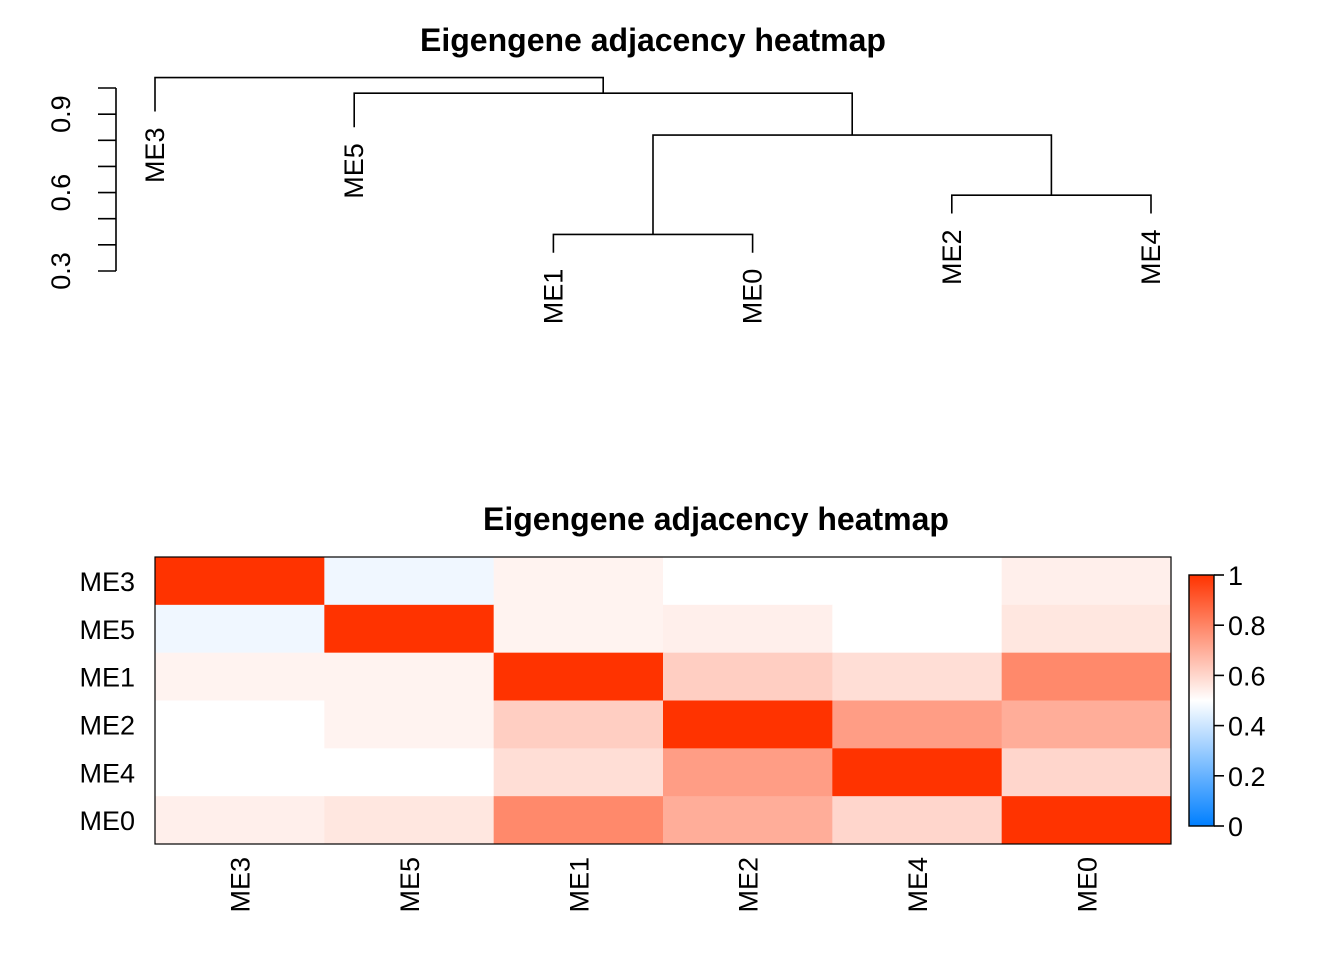  I want to click on heatmap-cell-me4-me2, so click(748, 772).